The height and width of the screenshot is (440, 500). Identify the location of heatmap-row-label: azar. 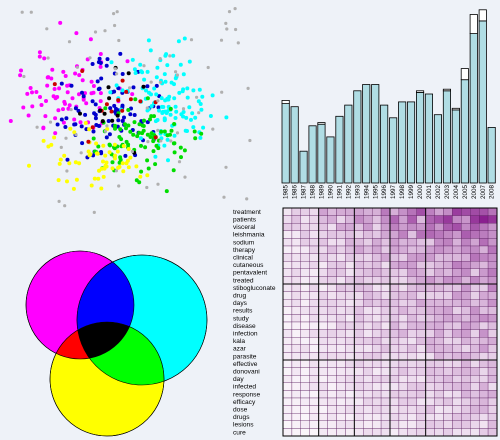
(240, 349).